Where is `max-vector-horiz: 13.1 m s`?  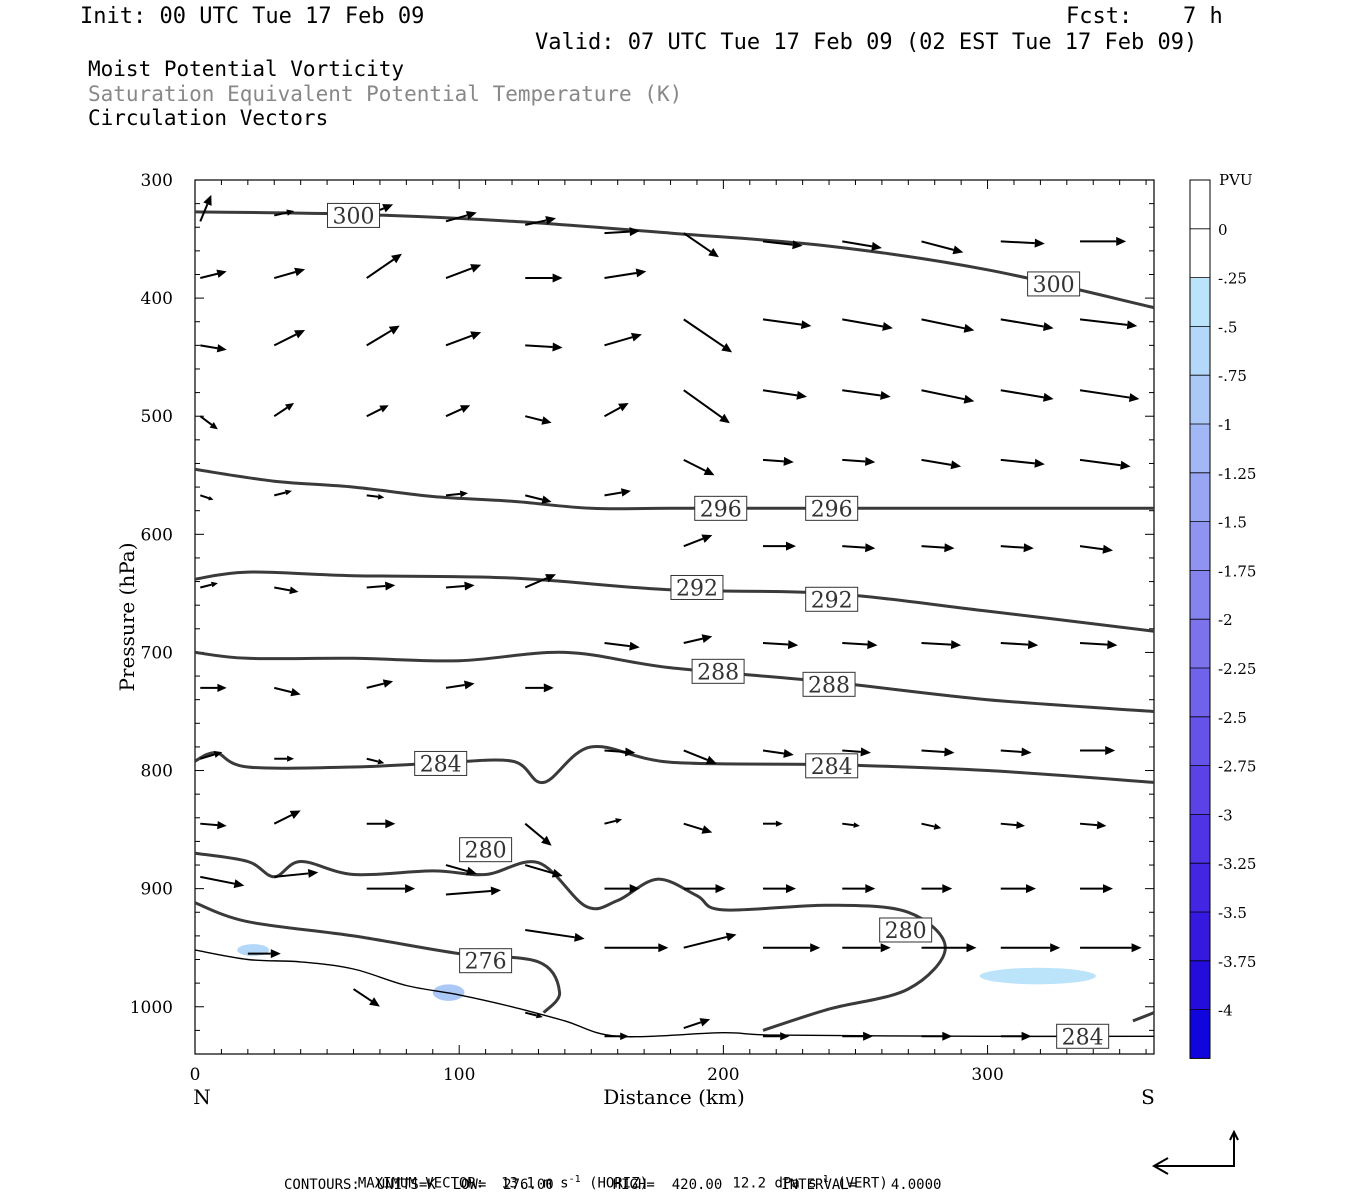 max-vector-horiz: 13.1 m s is located at coordinates (535, 1183).